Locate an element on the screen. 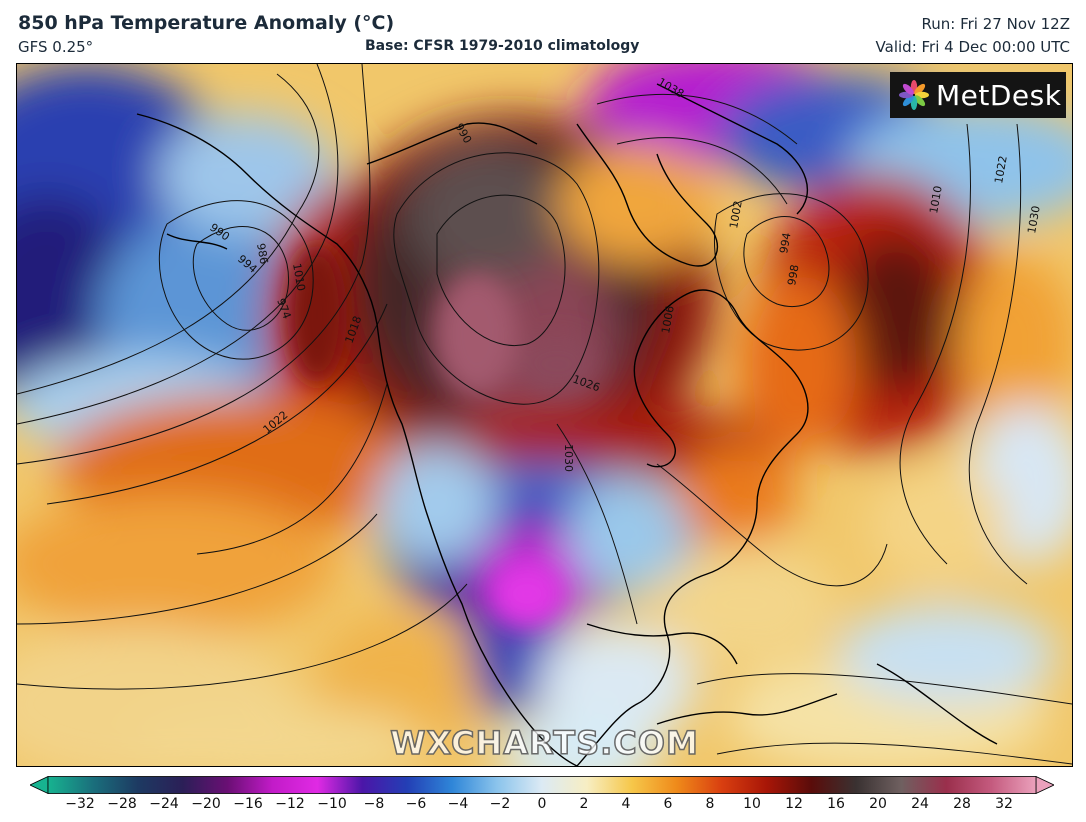 This screenshot has width=1086, height=822. colorbar-low-arrow is located at coordinates (39, 785).